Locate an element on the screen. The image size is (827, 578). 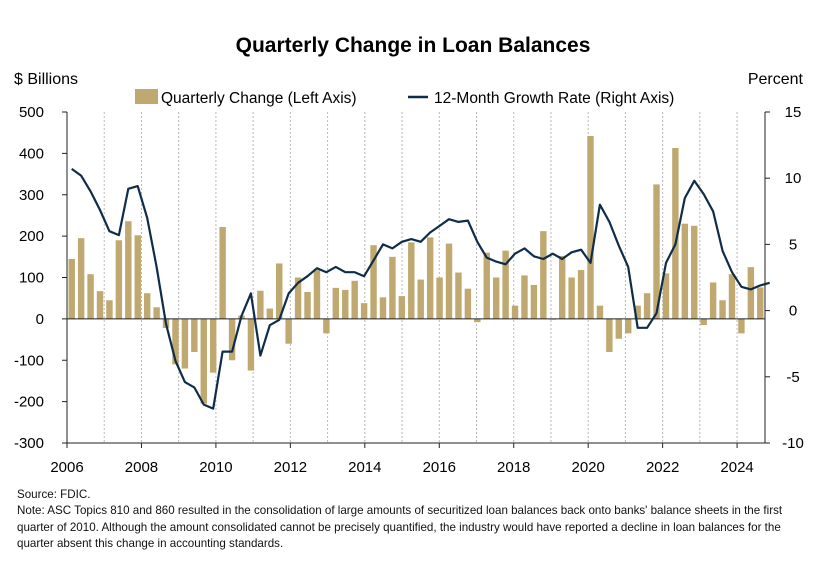
source-note: Source: FDIC. is located at coordinates (54, 494).